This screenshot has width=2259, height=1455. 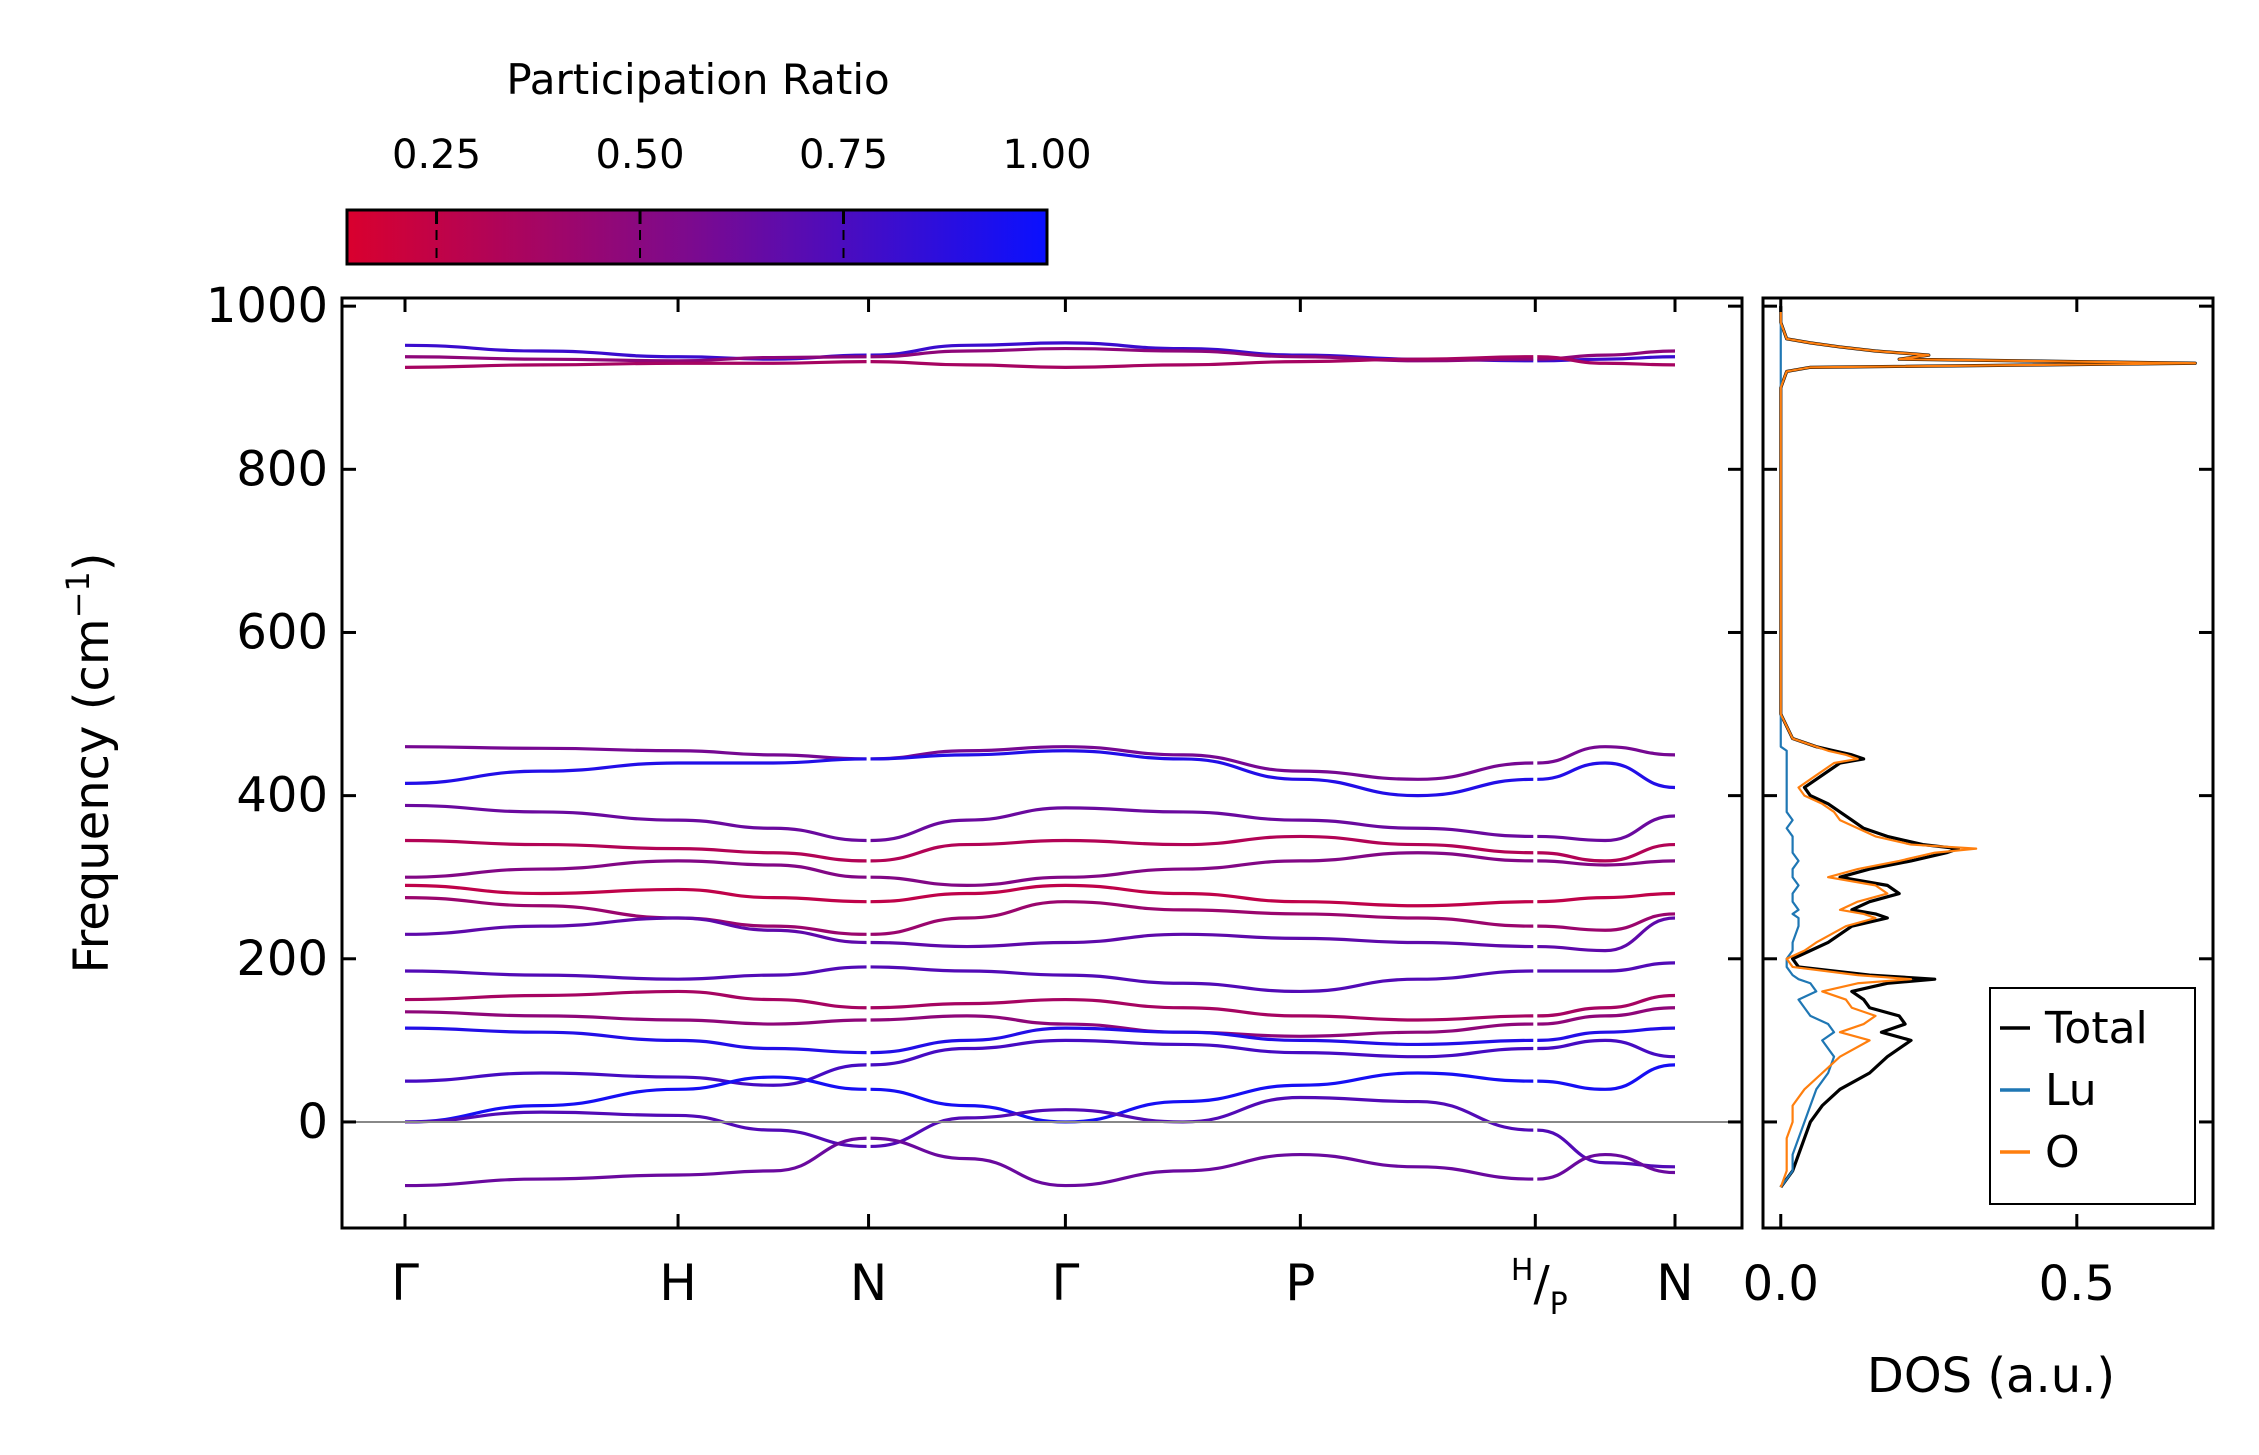 I want to click on dos-frame, so click(x=1988, y=763).